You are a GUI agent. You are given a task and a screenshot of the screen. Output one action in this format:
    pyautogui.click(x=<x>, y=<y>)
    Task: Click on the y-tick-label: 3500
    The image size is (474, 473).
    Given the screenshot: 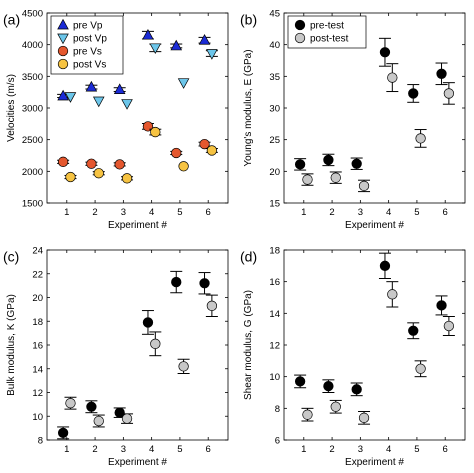 What is the action you would take?
    pyautogui.click(x=32, y=77)
    